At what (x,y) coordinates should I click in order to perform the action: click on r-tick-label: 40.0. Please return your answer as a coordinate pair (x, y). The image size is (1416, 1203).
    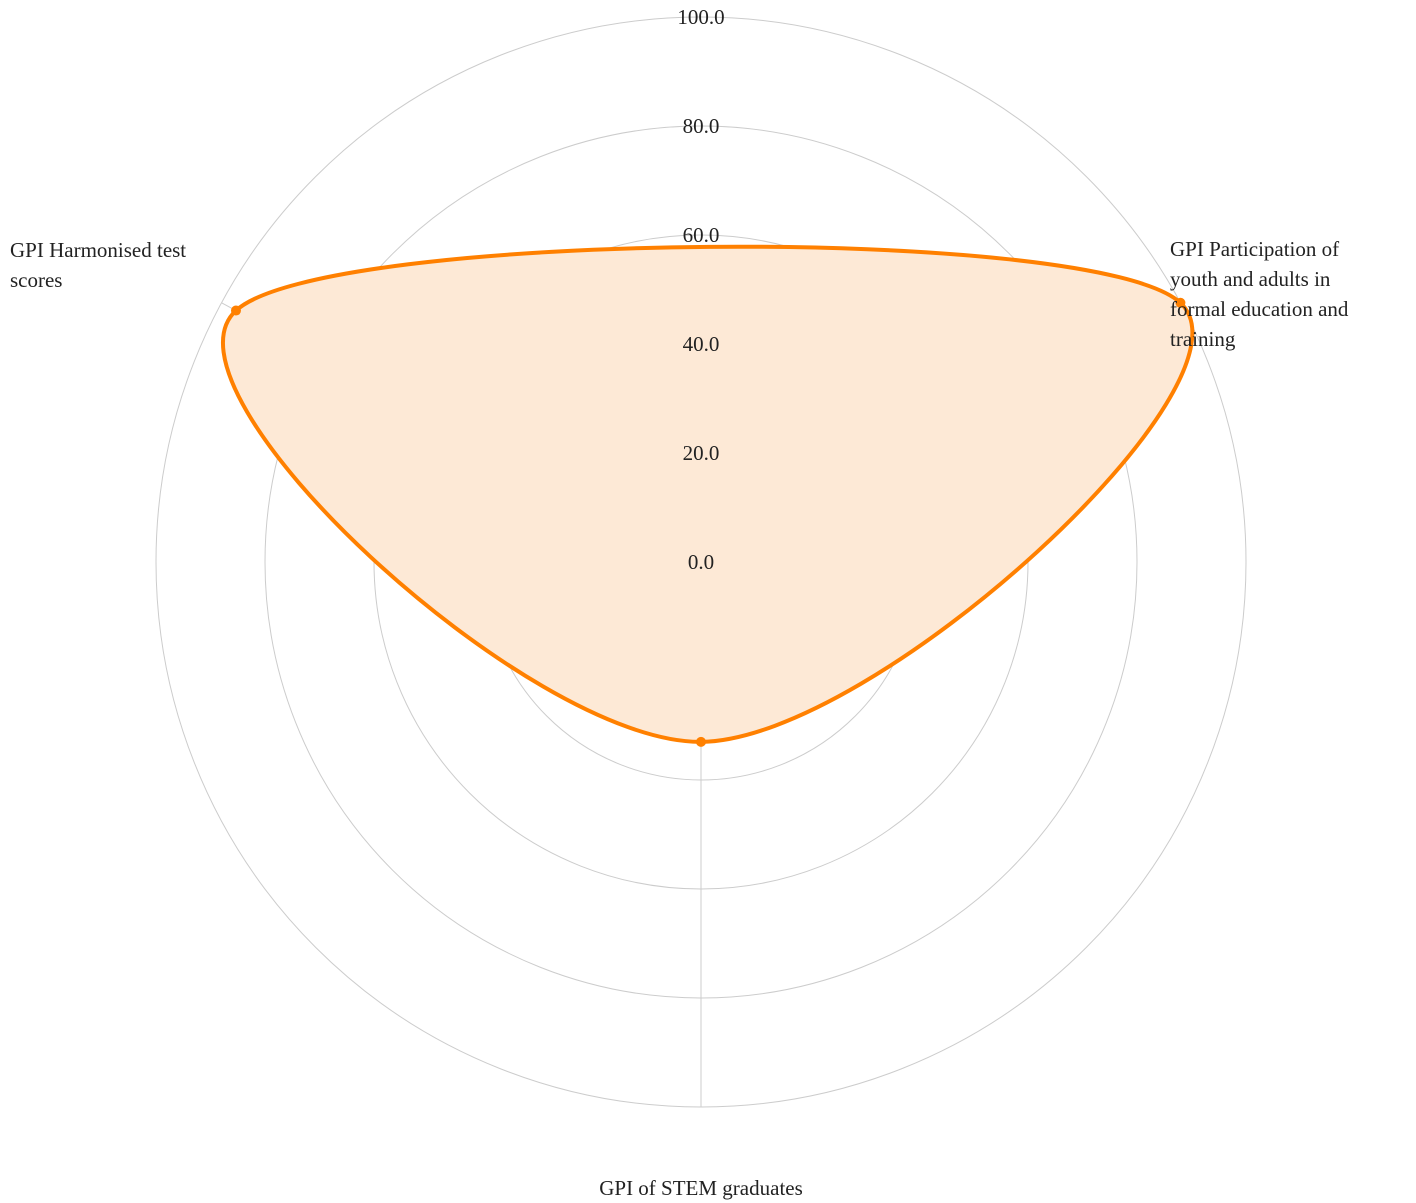
    Looking at the image, I should click on (701, 344).